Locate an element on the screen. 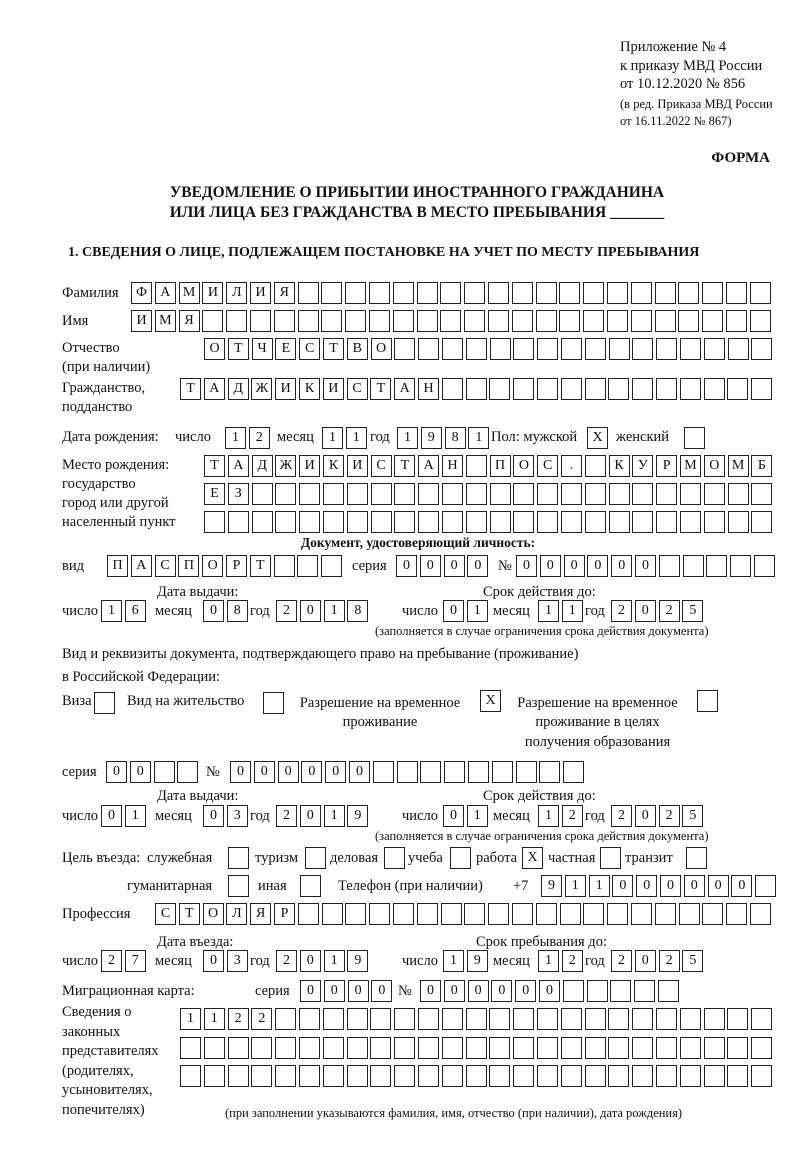 Image resolution: width=800 pixels, height=1163 pixels. char-cell: З is located at coordinates (238, 494).